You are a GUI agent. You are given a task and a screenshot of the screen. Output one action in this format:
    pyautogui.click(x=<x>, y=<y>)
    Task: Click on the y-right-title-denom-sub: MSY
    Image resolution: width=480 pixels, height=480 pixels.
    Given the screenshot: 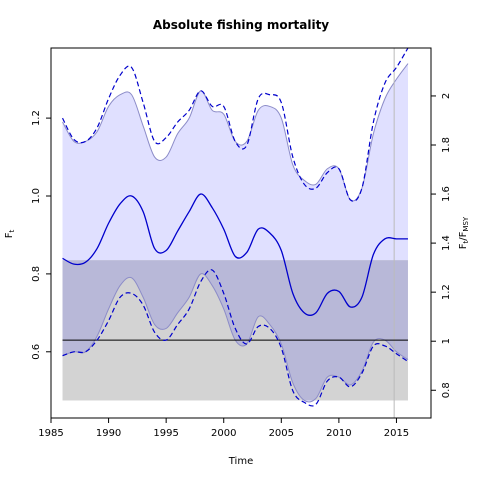 What is the action you would take?
    pyautogui.click(x=466, y=223)
    